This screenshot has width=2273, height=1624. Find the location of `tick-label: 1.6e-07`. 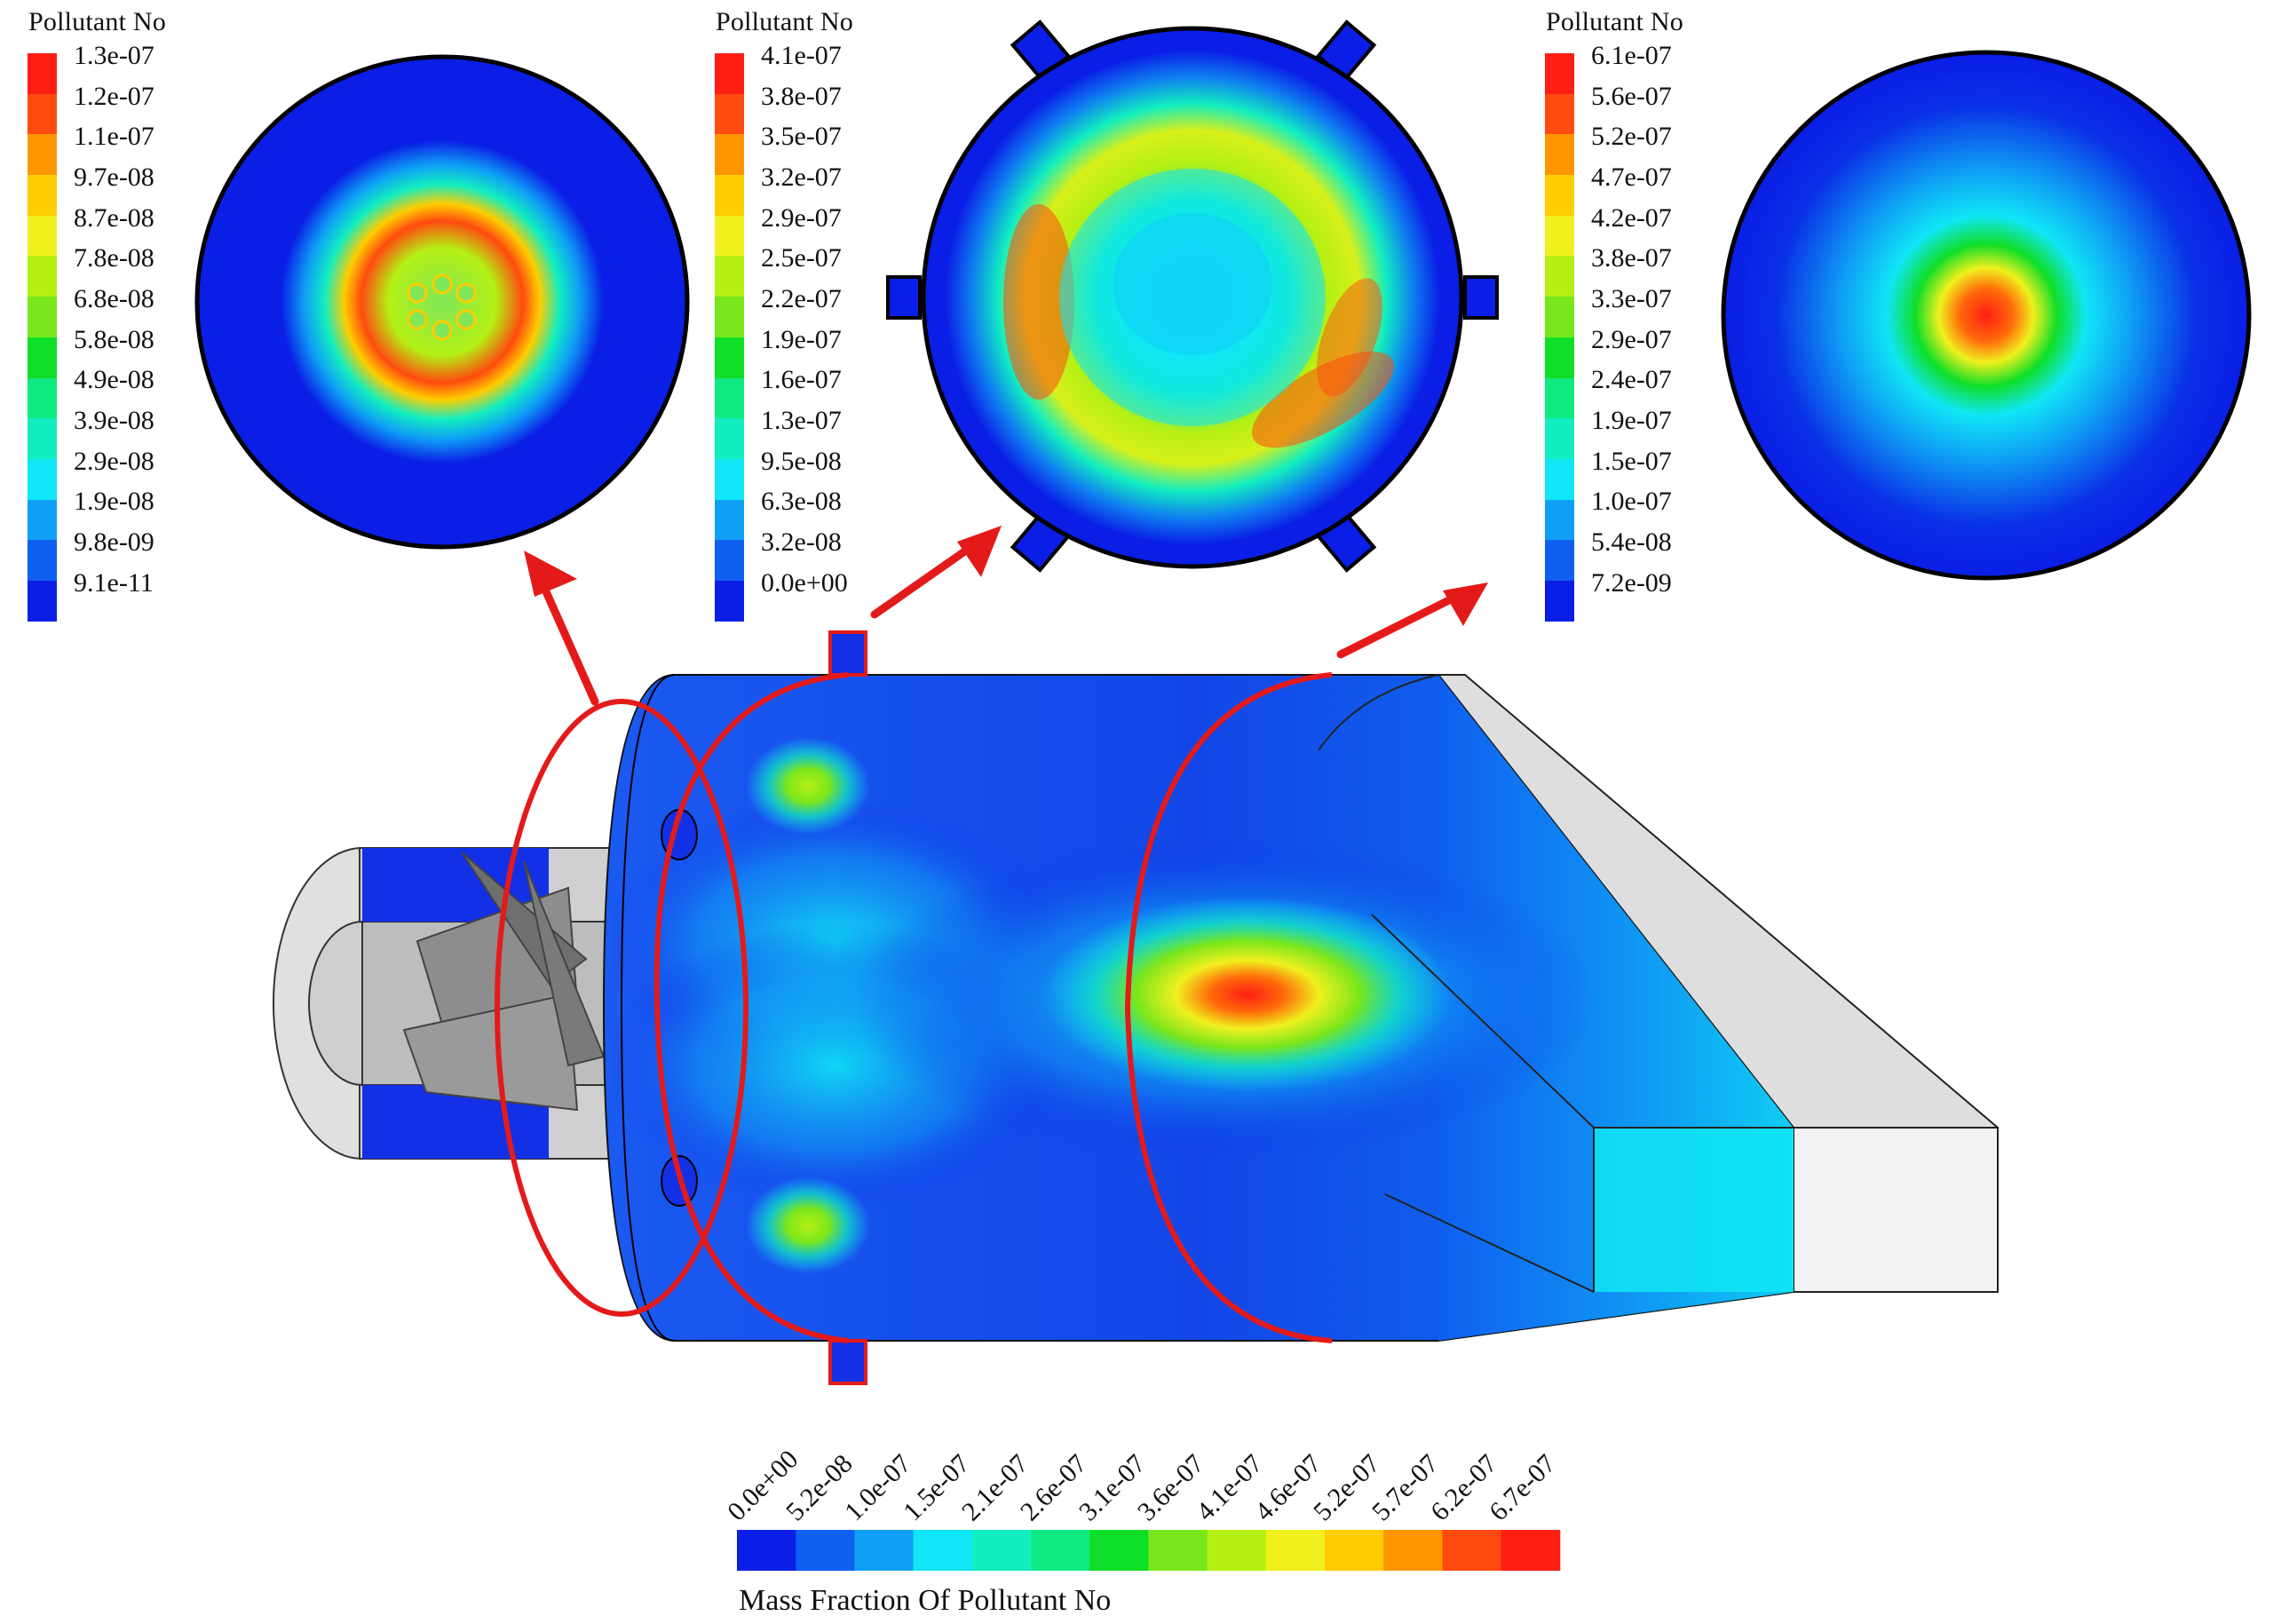

tick-label: 1.6e-07 is located at coordinates (802, 379).